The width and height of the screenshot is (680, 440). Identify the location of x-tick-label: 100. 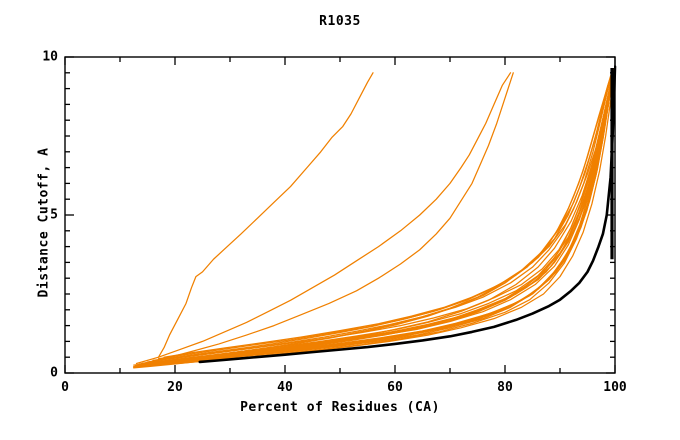
(615, 387).